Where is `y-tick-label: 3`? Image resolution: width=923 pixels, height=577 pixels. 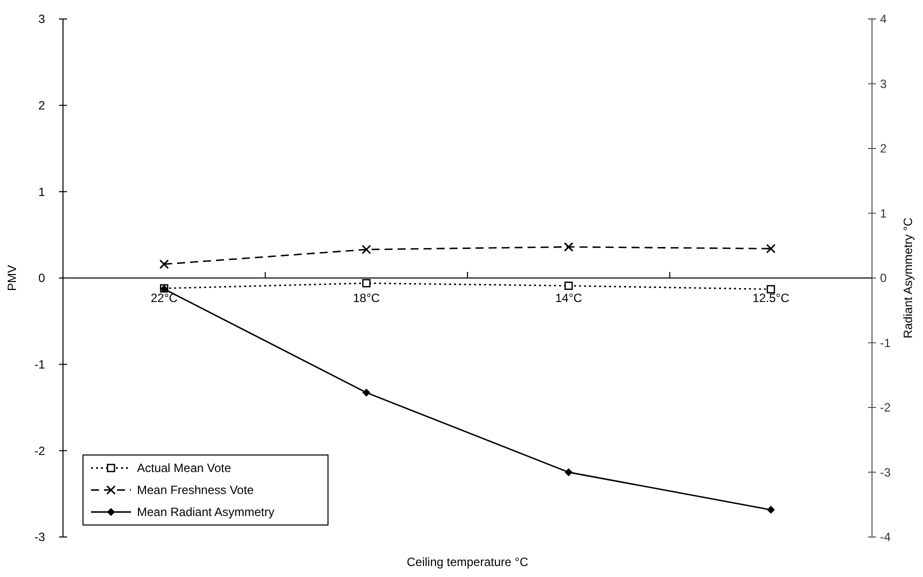
y-tick-label: 3 is located at coordinates (42, 19).